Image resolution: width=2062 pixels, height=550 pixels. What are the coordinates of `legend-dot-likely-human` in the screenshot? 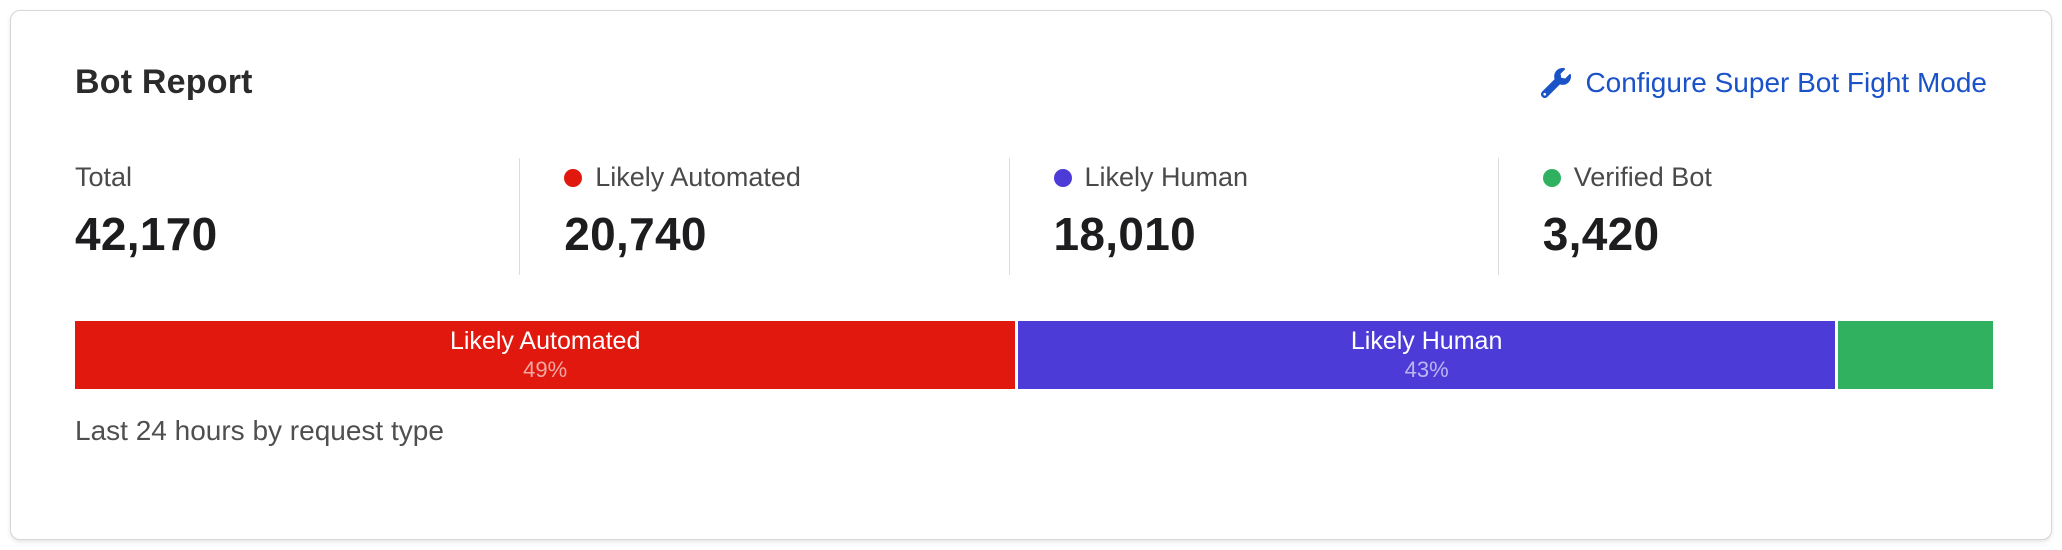 It's located at (1062, 177).